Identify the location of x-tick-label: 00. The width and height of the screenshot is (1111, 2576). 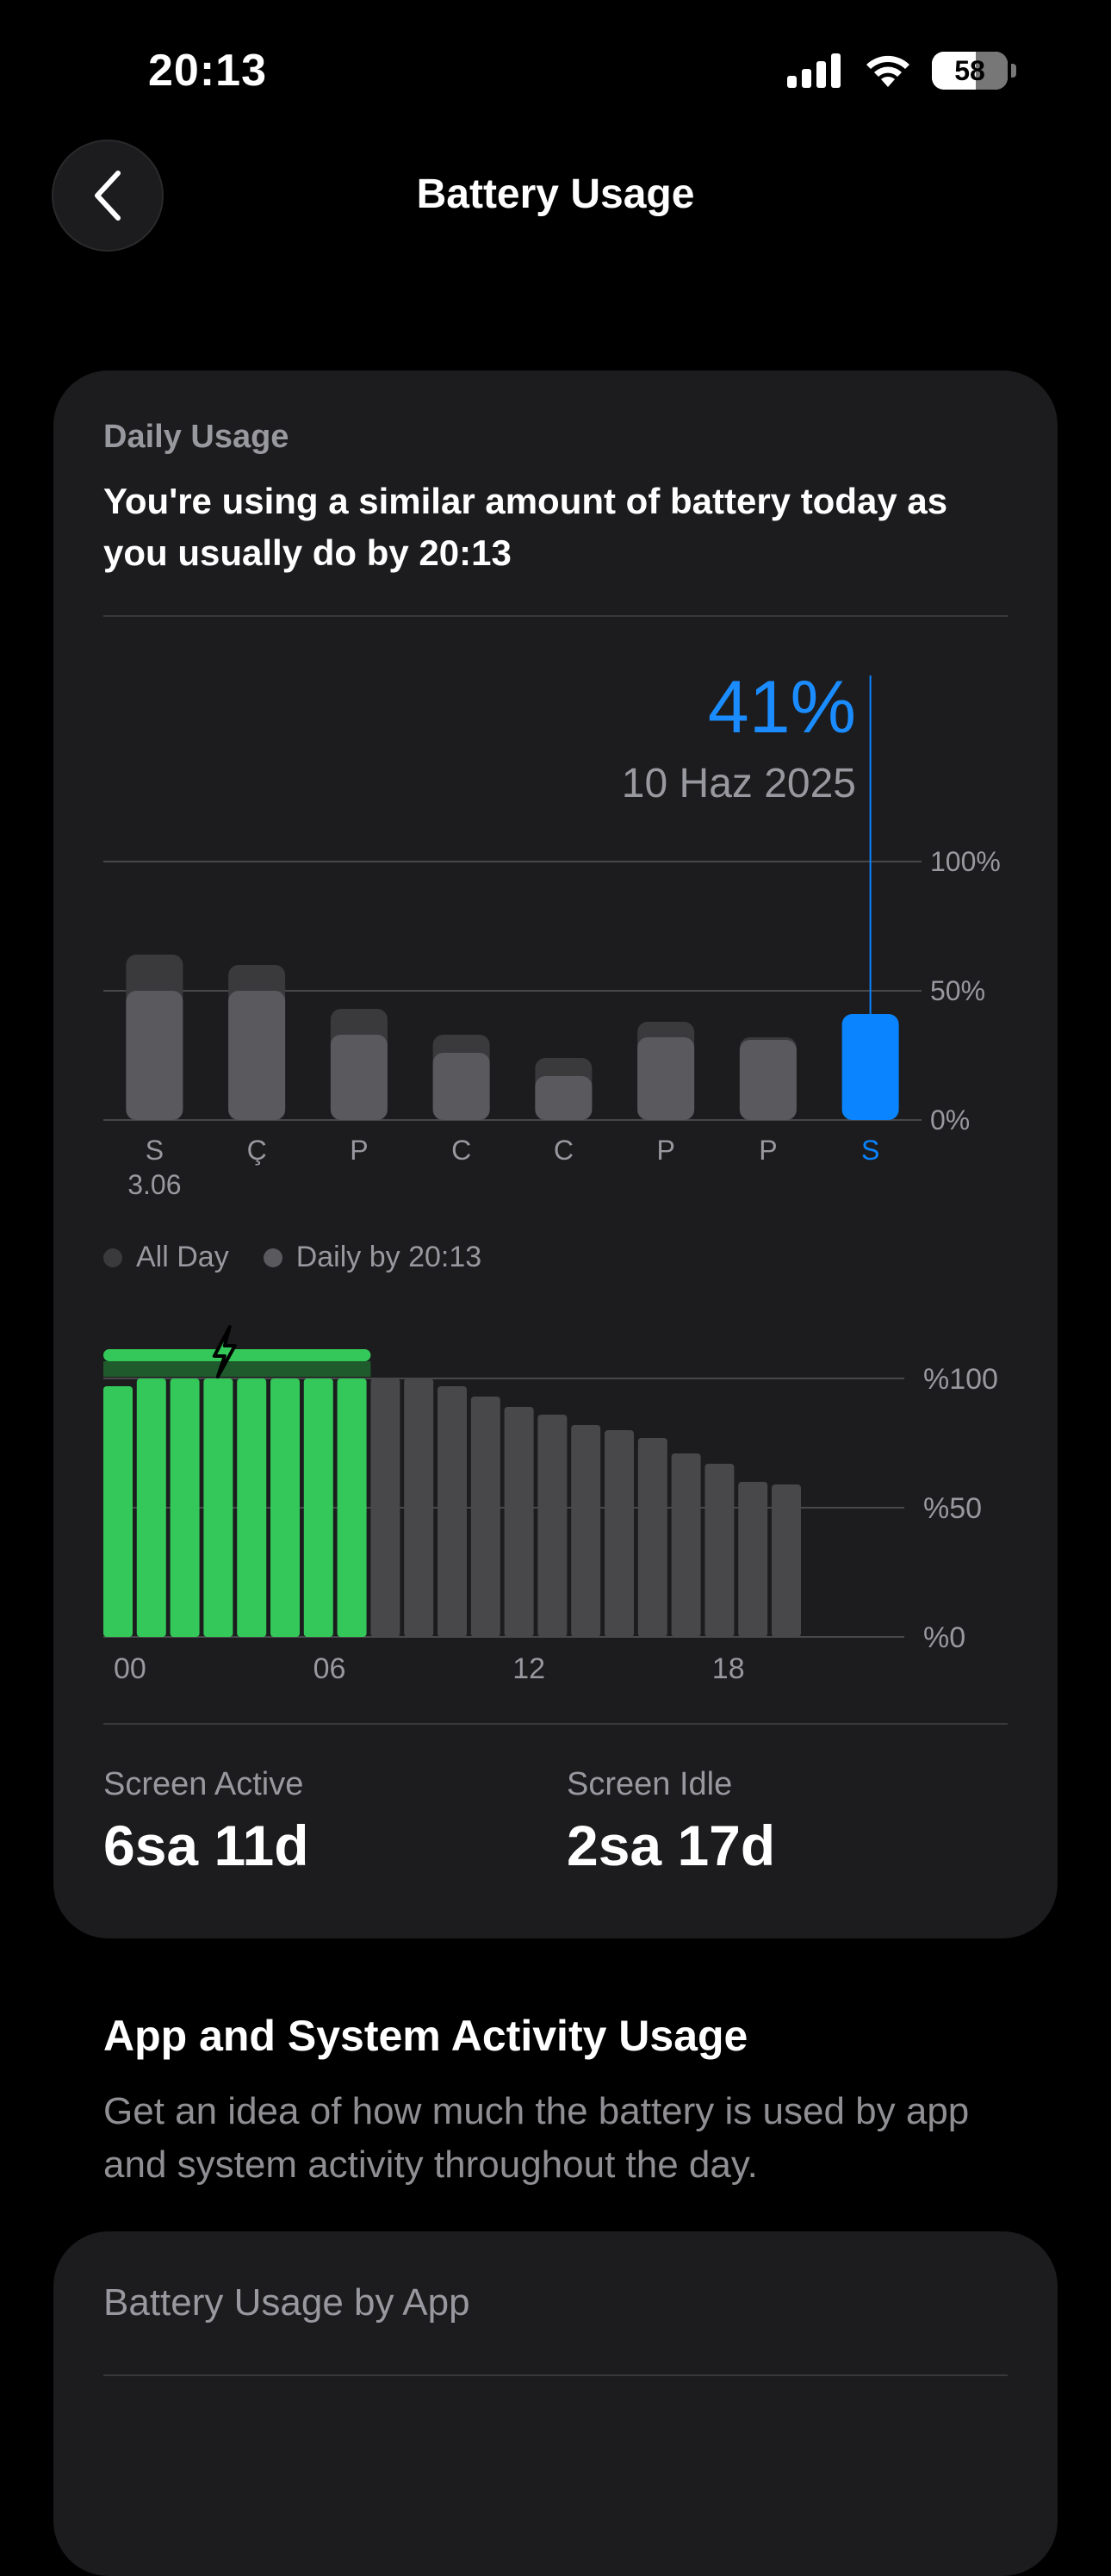
(130, 1669).